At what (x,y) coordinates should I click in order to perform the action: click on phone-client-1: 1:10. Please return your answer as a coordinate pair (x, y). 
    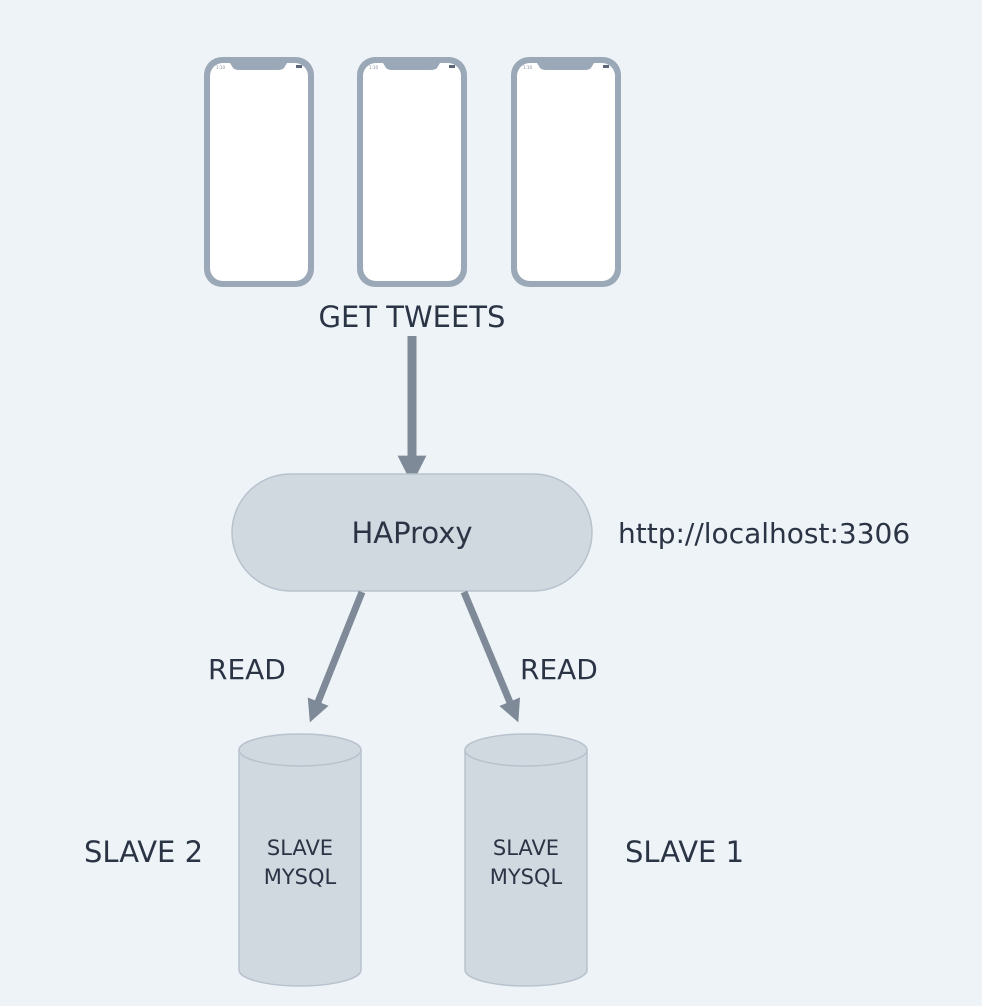
    Looking at the image, I should click on (259, 172).